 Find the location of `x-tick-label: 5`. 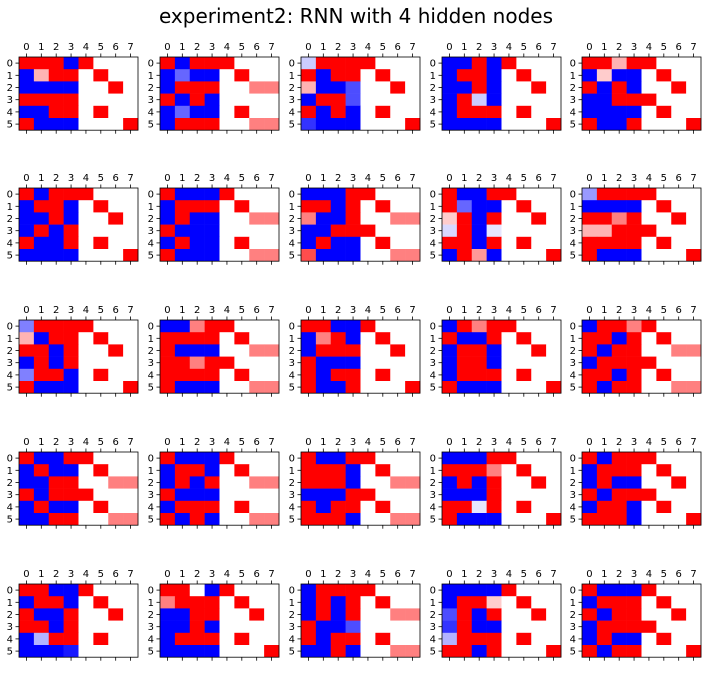

x-tick-label: 5 is located at coordinates (383, 442).